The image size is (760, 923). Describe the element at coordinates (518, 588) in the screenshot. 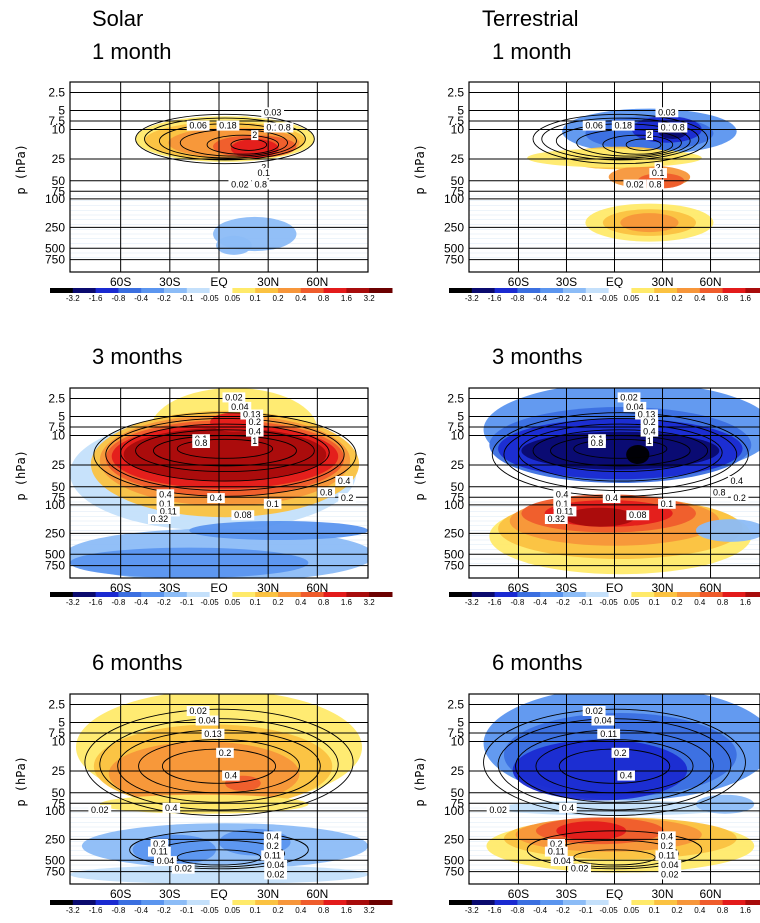

I see `x-tick-label: 60S` at that location.